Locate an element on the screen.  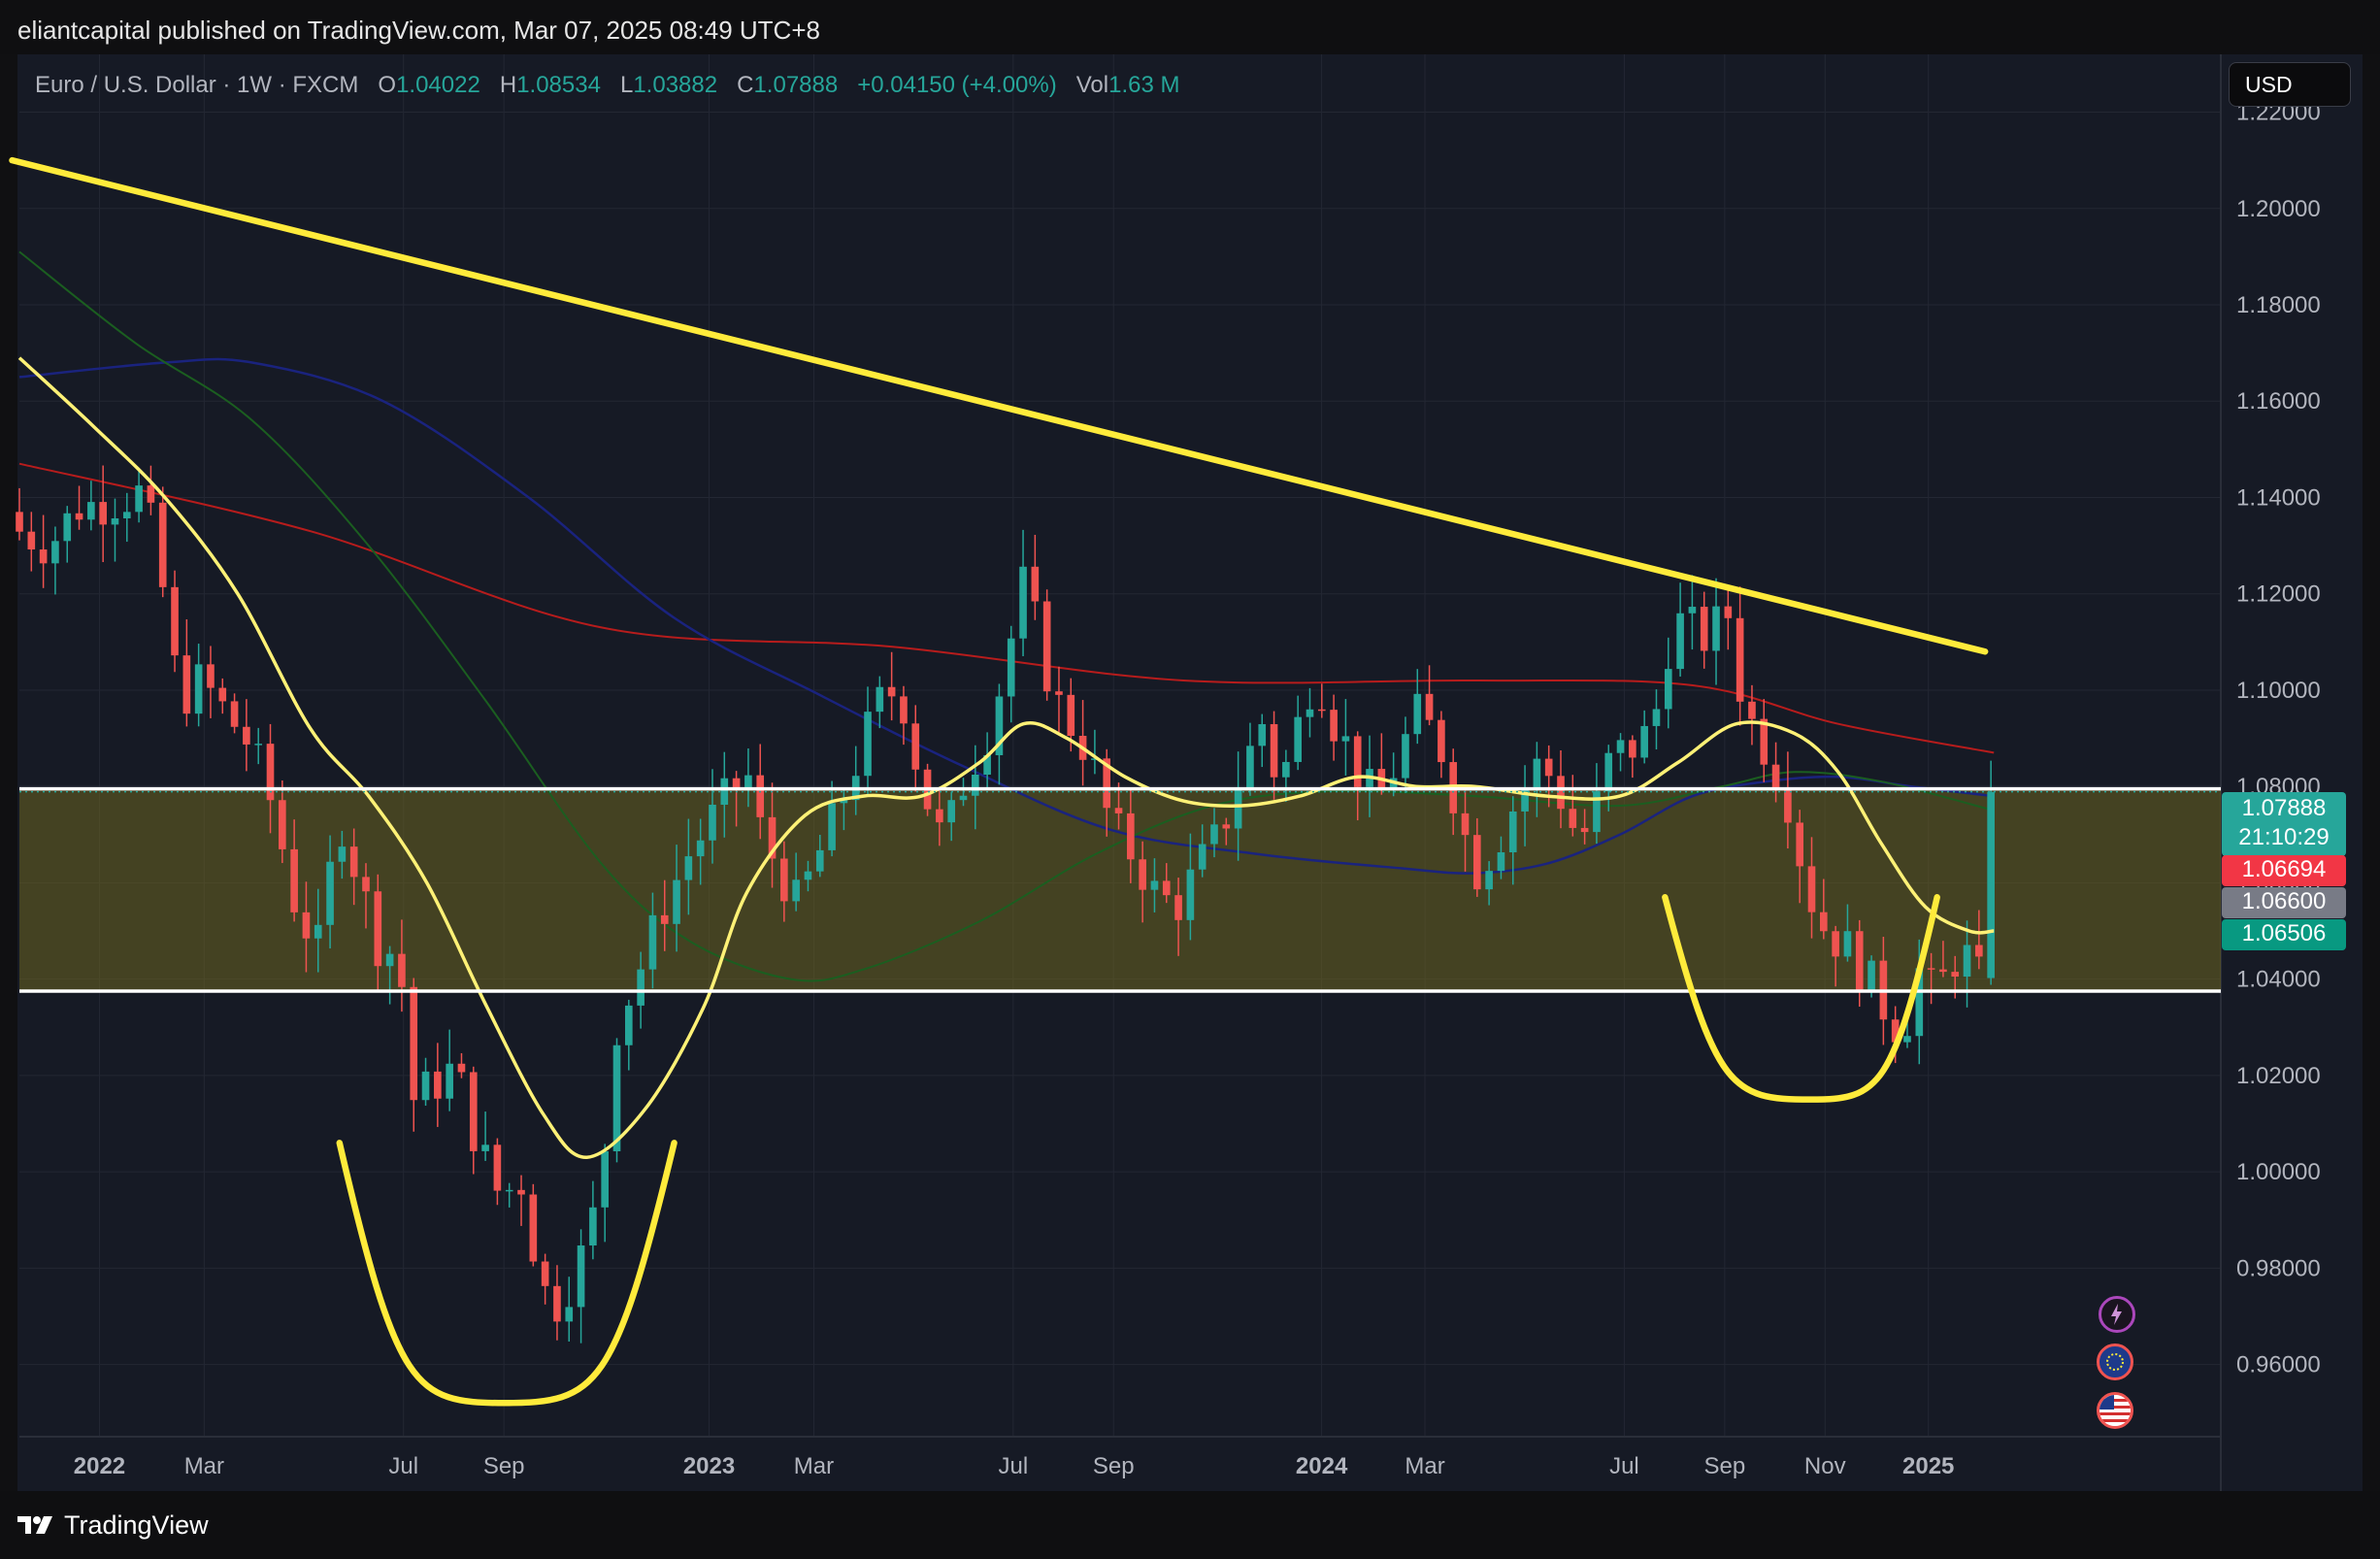
x-tick-label: Jul is located at coordinates (1013, 1466).